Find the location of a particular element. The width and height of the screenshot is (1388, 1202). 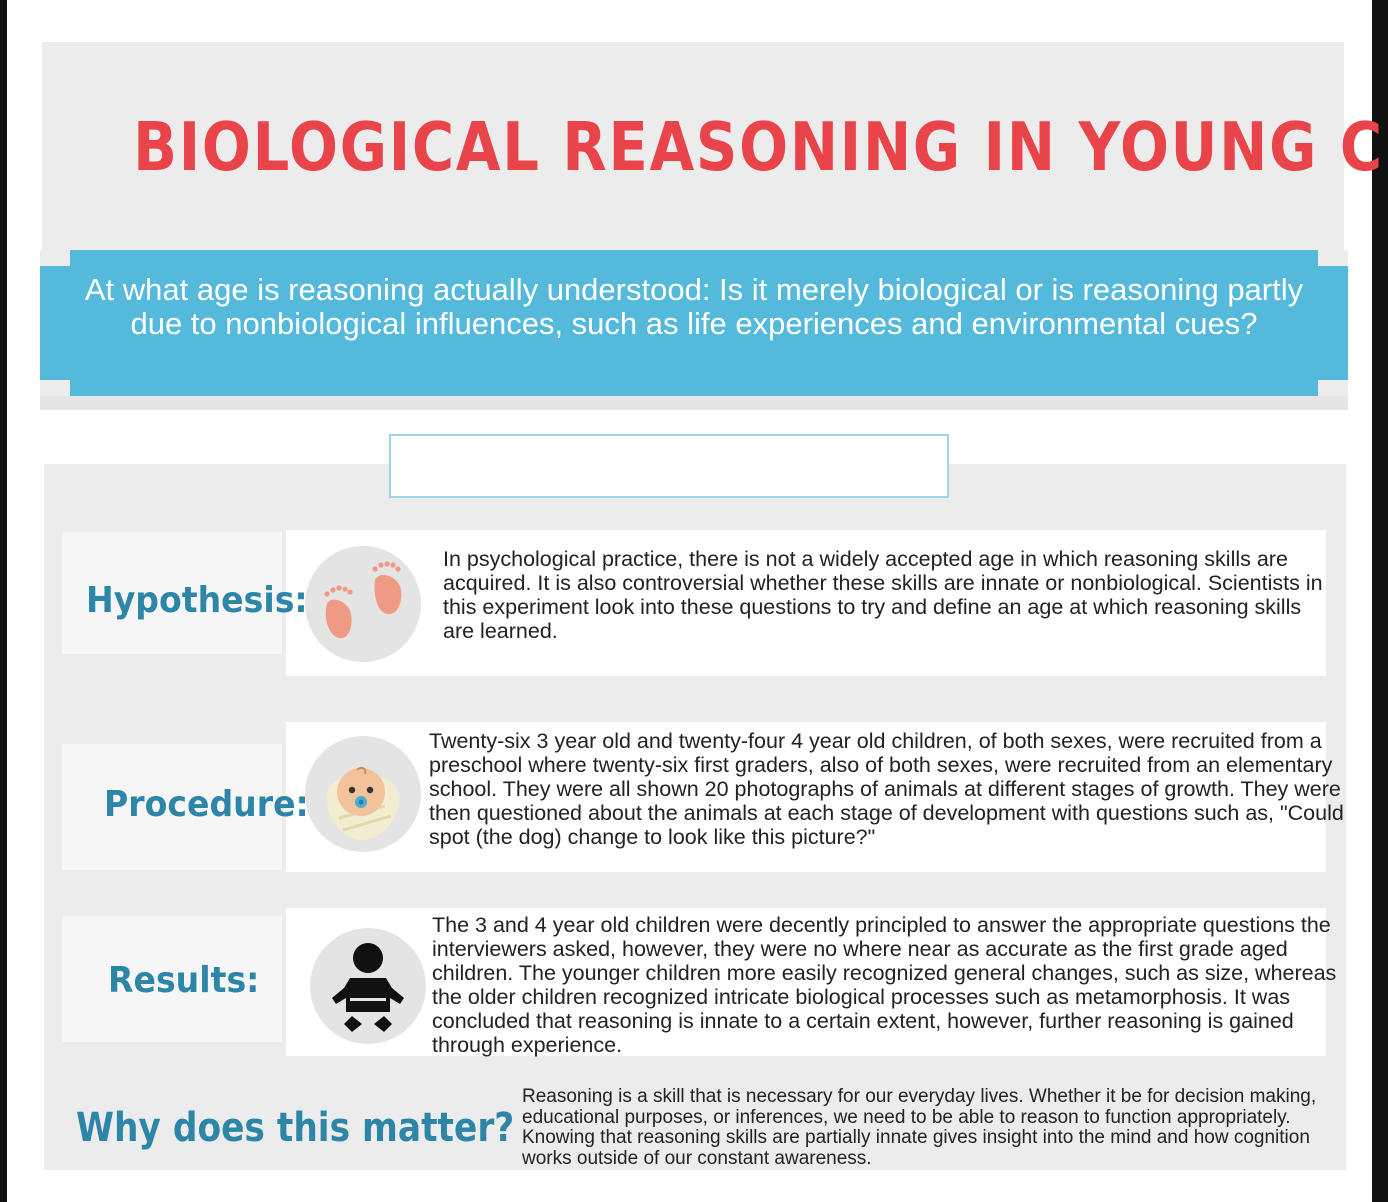

baby-silhouette-icon is located at coordinates (368, 986).